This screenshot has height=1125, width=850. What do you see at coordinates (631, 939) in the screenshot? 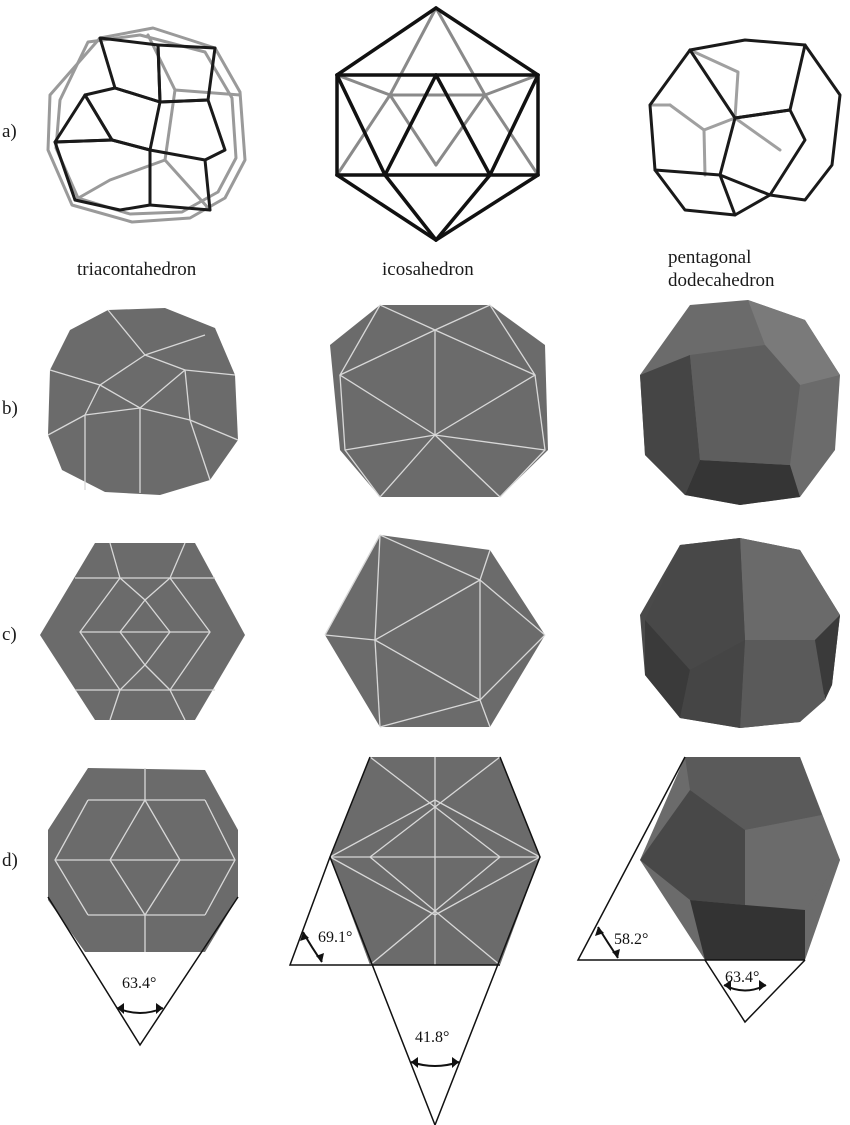
I see `angle-label-dodecahedron-side: 58.2°` at bounding box center [631, 939].